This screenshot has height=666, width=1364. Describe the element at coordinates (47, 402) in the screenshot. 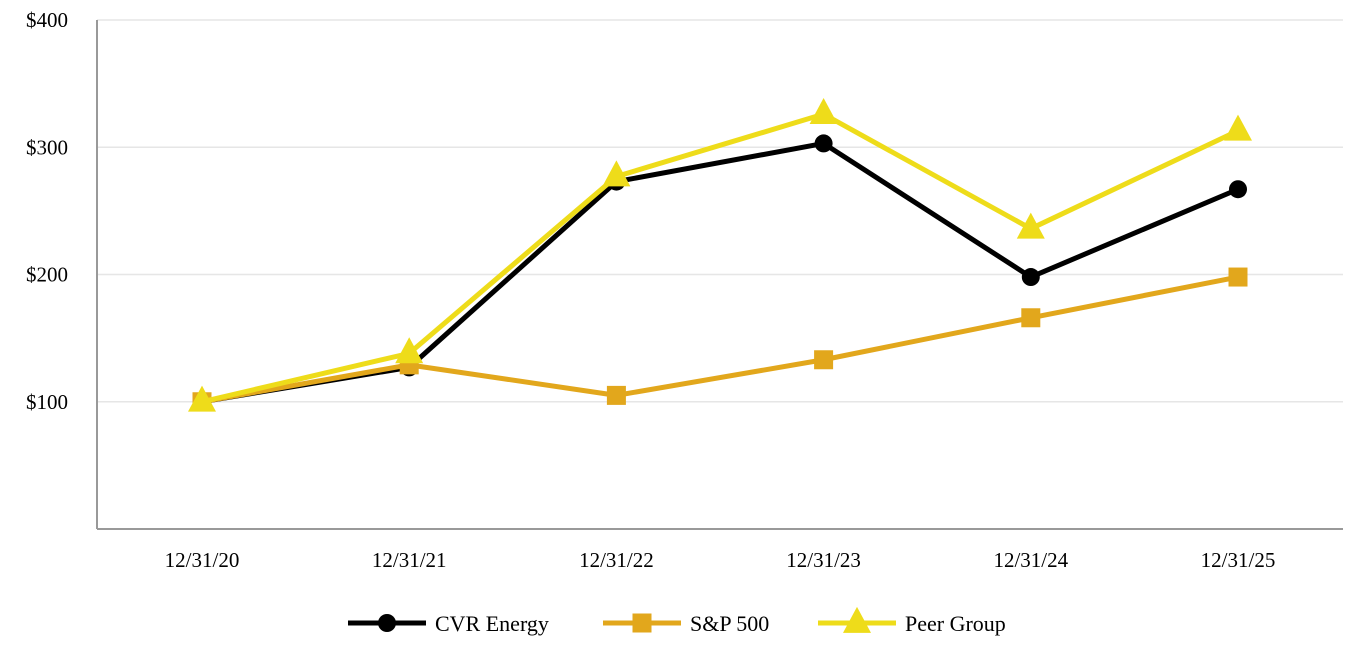

I see `y-tick-label: $100` at that location.